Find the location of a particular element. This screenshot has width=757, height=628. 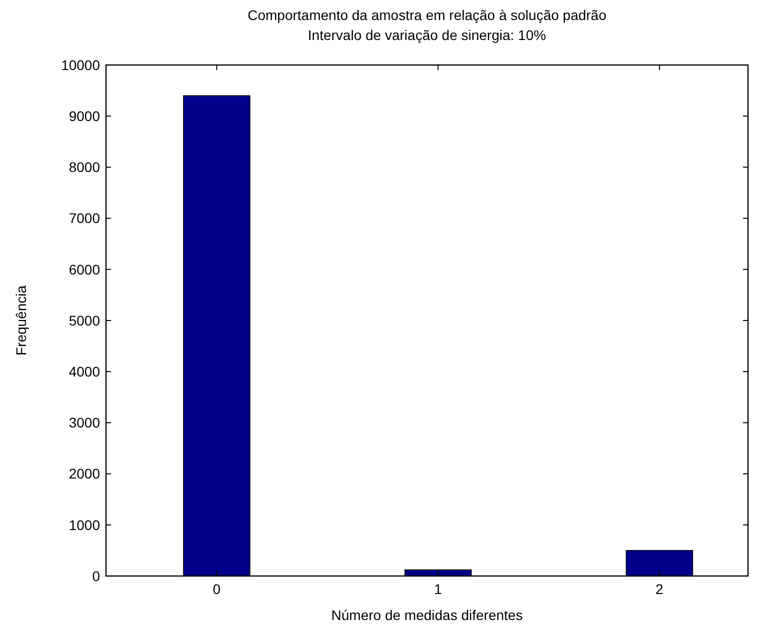

y-tick-label: 0 is located at coordinates (96, 576).